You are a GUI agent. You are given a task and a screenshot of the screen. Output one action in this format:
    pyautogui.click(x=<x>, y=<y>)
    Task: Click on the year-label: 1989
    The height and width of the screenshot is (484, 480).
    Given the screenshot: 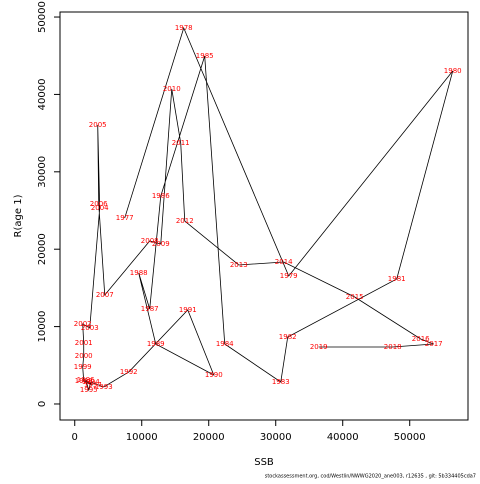 What is the action you would take?
    pyautogui.click(x=156, y=344)
    